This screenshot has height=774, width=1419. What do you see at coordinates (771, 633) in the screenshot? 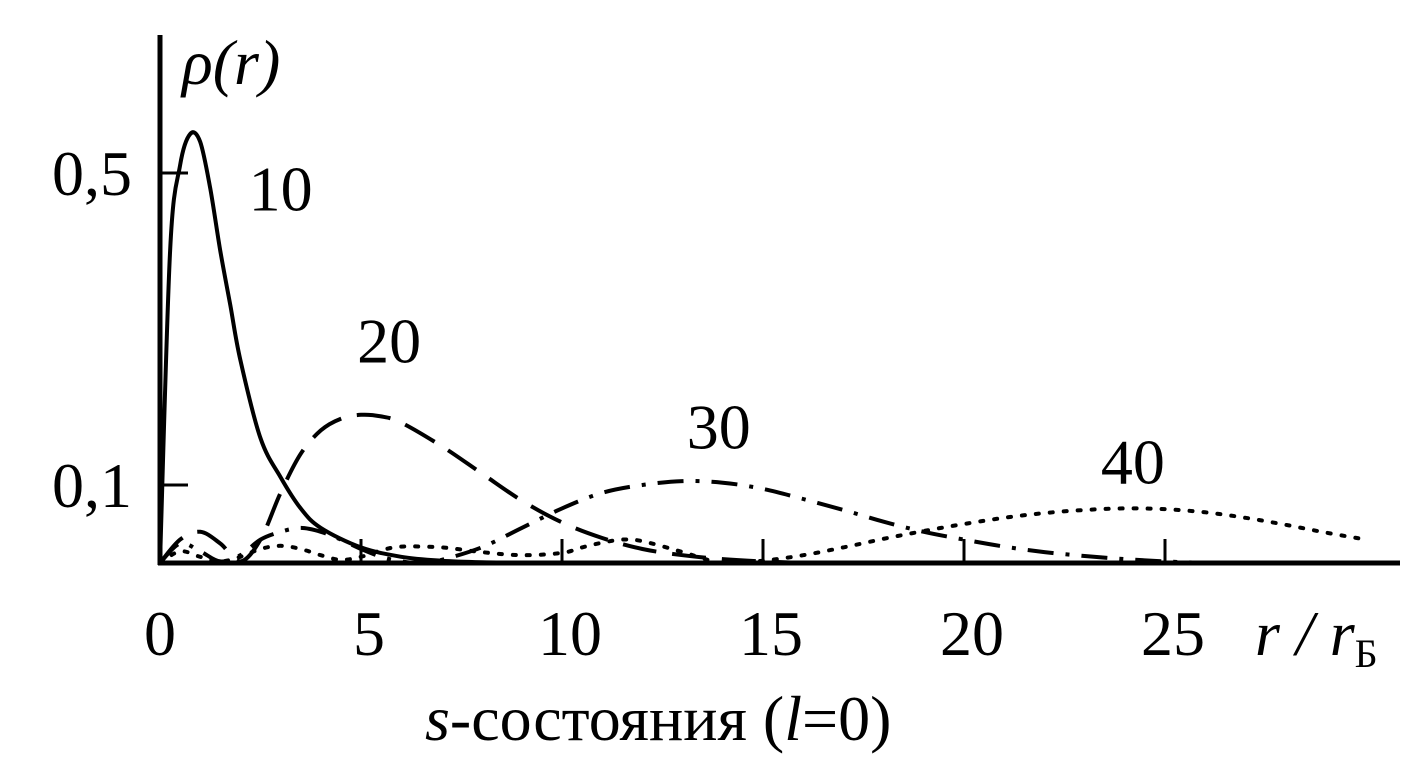
I see `x-tick-label: 15` at bounding box center [771, 633].